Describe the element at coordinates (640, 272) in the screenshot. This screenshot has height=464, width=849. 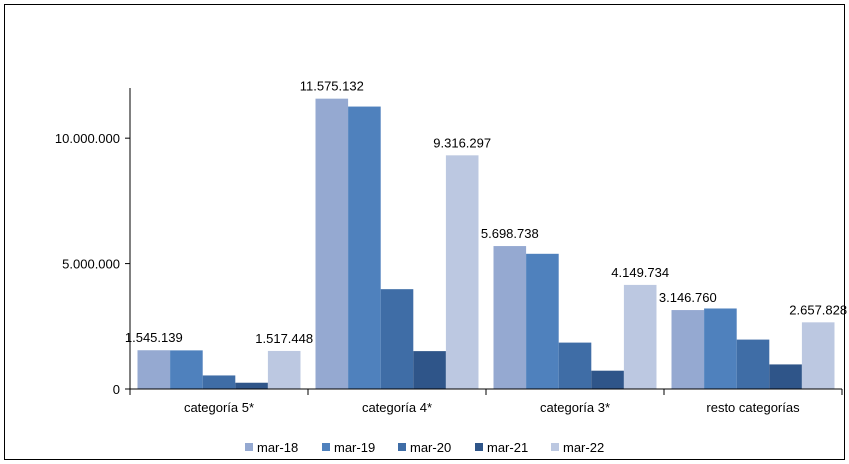
I see `data-label: 4.149.734` at that location.